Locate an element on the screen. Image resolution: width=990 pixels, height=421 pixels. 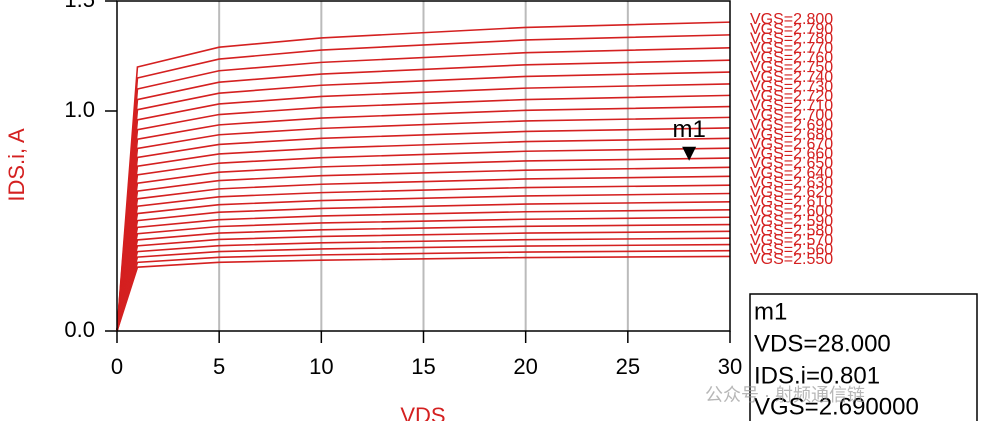
series-label: VGS=2.580 is located at coordinates (791, 230).